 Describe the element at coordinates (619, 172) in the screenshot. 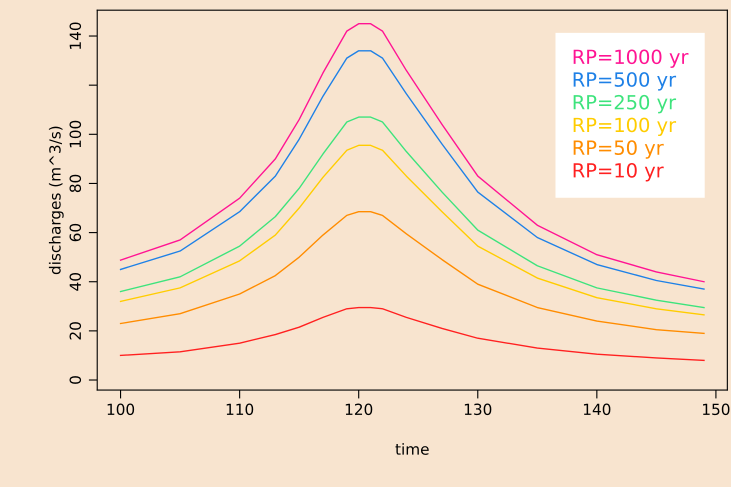

I see `text: RP=10 yr` at that location.